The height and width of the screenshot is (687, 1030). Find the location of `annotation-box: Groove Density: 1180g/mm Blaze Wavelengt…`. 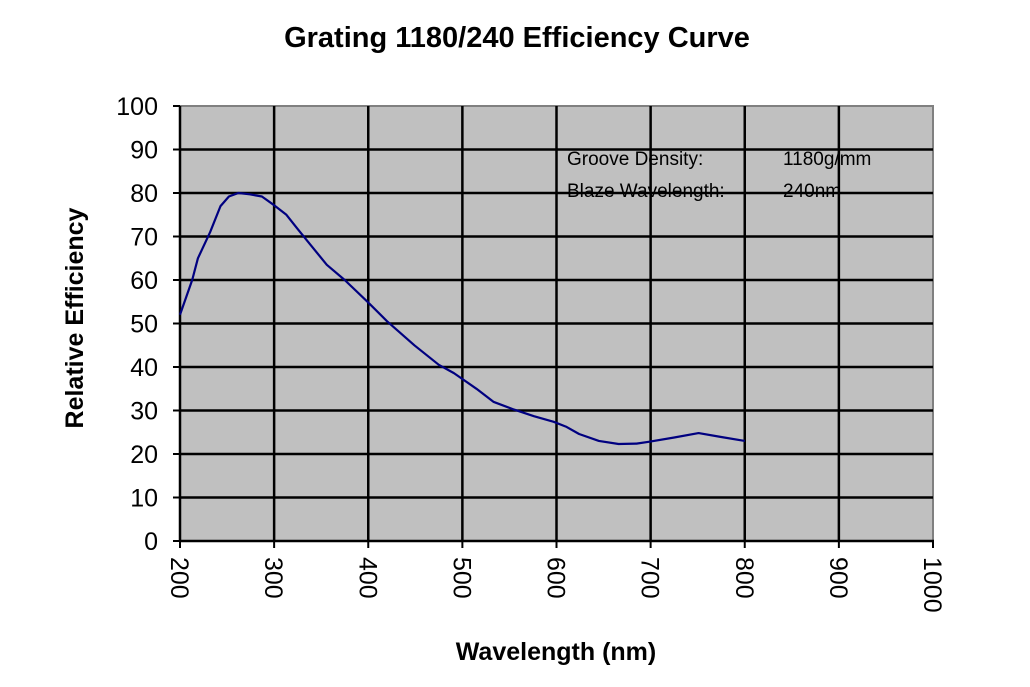

annotation-box: Groove Density: 1180g/mm Blaze Wavelengt… is located at coordinates (719, 175).